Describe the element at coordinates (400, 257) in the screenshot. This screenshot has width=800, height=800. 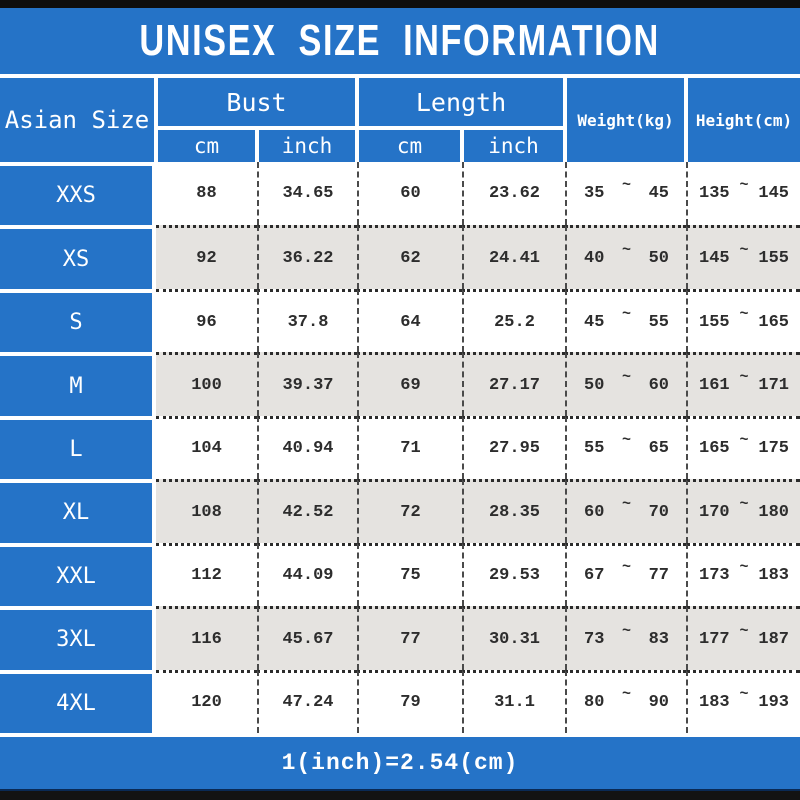
I see `table-row-xs: XS 92 36.22 62 24.41 40 ~ 50 145 ~ 155` at that location.